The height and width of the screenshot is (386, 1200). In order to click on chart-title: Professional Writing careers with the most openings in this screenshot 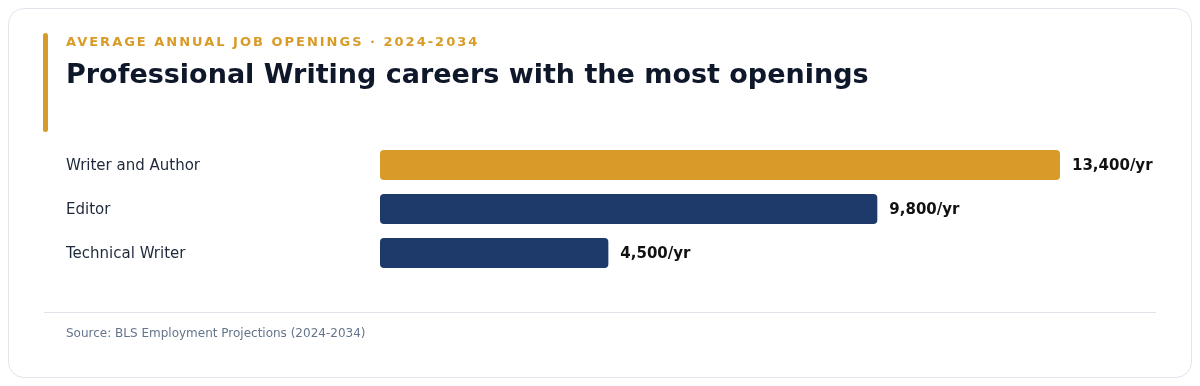, I will do `click(467, 73)`.